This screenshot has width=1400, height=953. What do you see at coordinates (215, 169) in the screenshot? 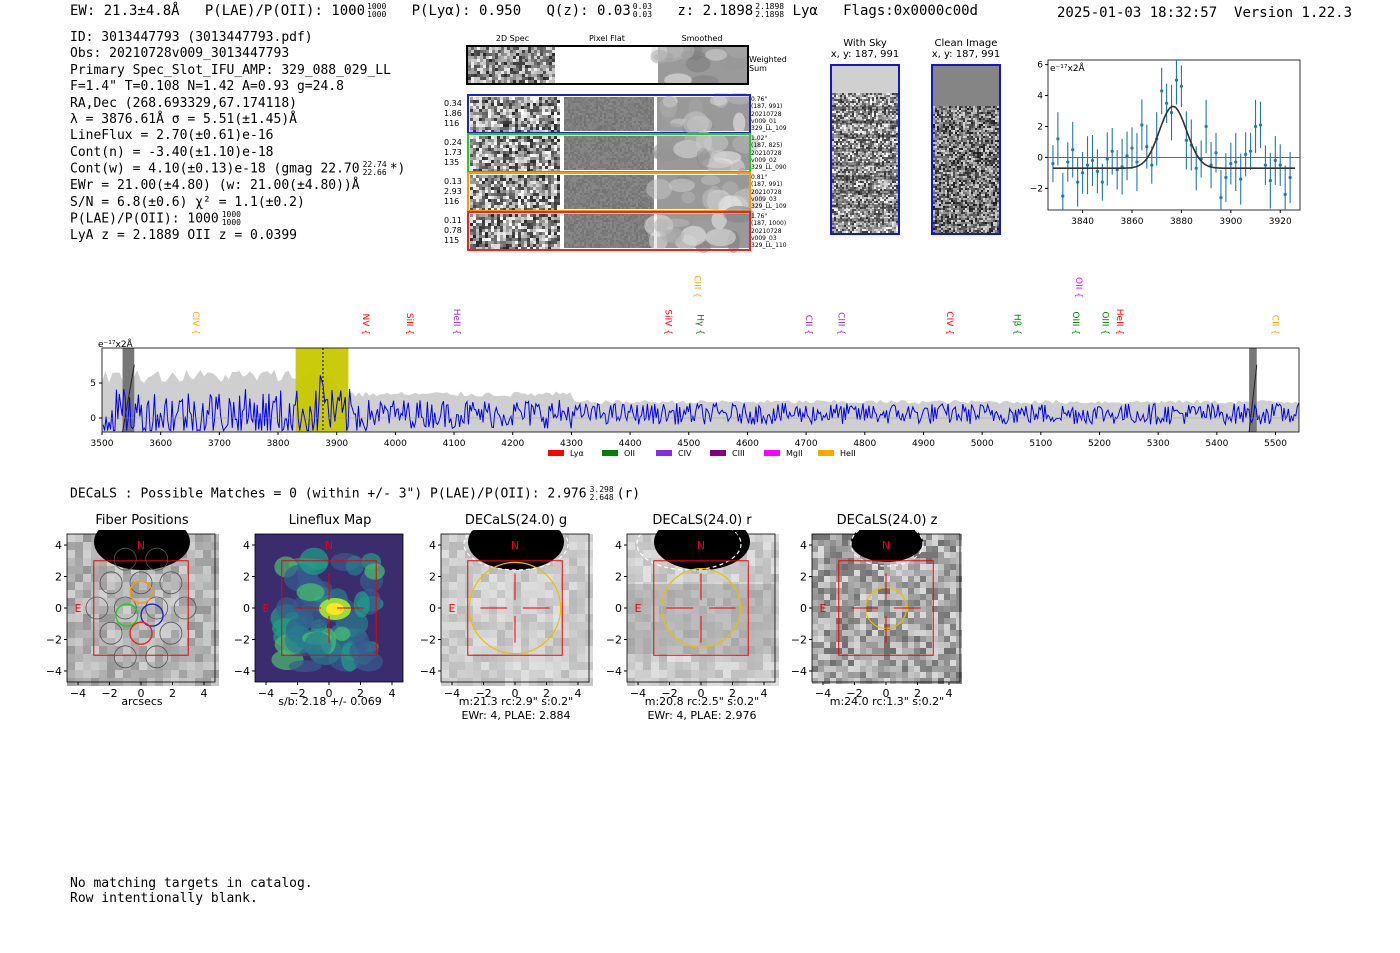
I see `info-contw-text: Cont(w) = 4.10(±0.13)e-18 (gmag 22.70` at bounding box center [215, 169].